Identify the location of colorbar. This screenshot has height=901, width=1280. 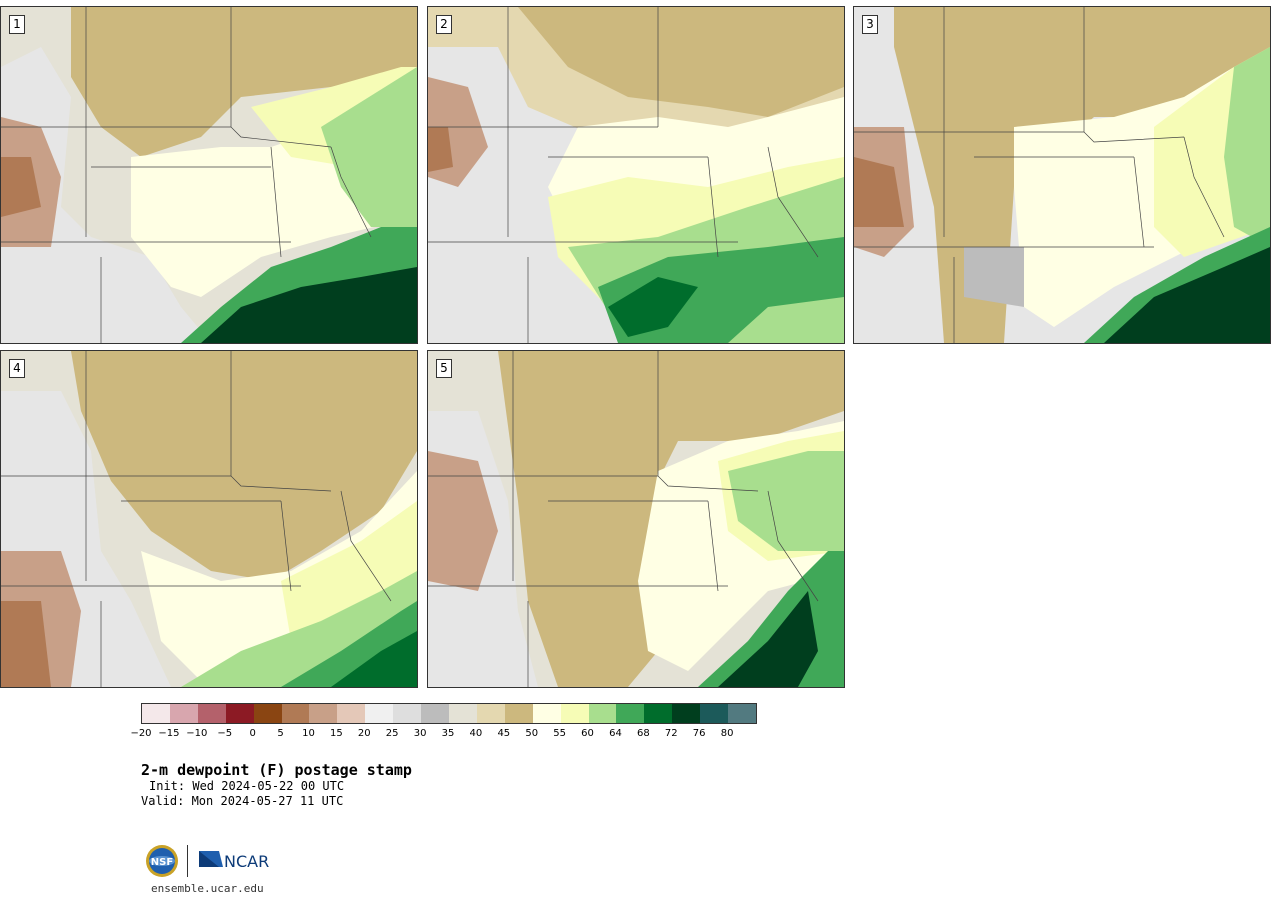
(449, 713).